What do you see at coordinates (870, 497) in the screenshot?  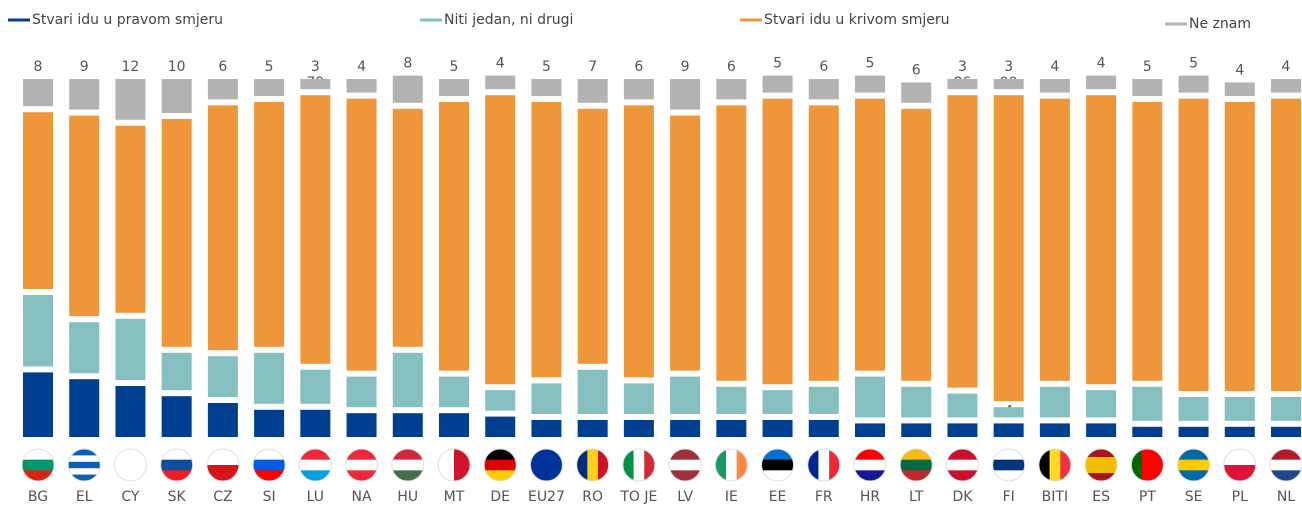 I see `x-tick-label: HR` at bounding box center [870, 497].